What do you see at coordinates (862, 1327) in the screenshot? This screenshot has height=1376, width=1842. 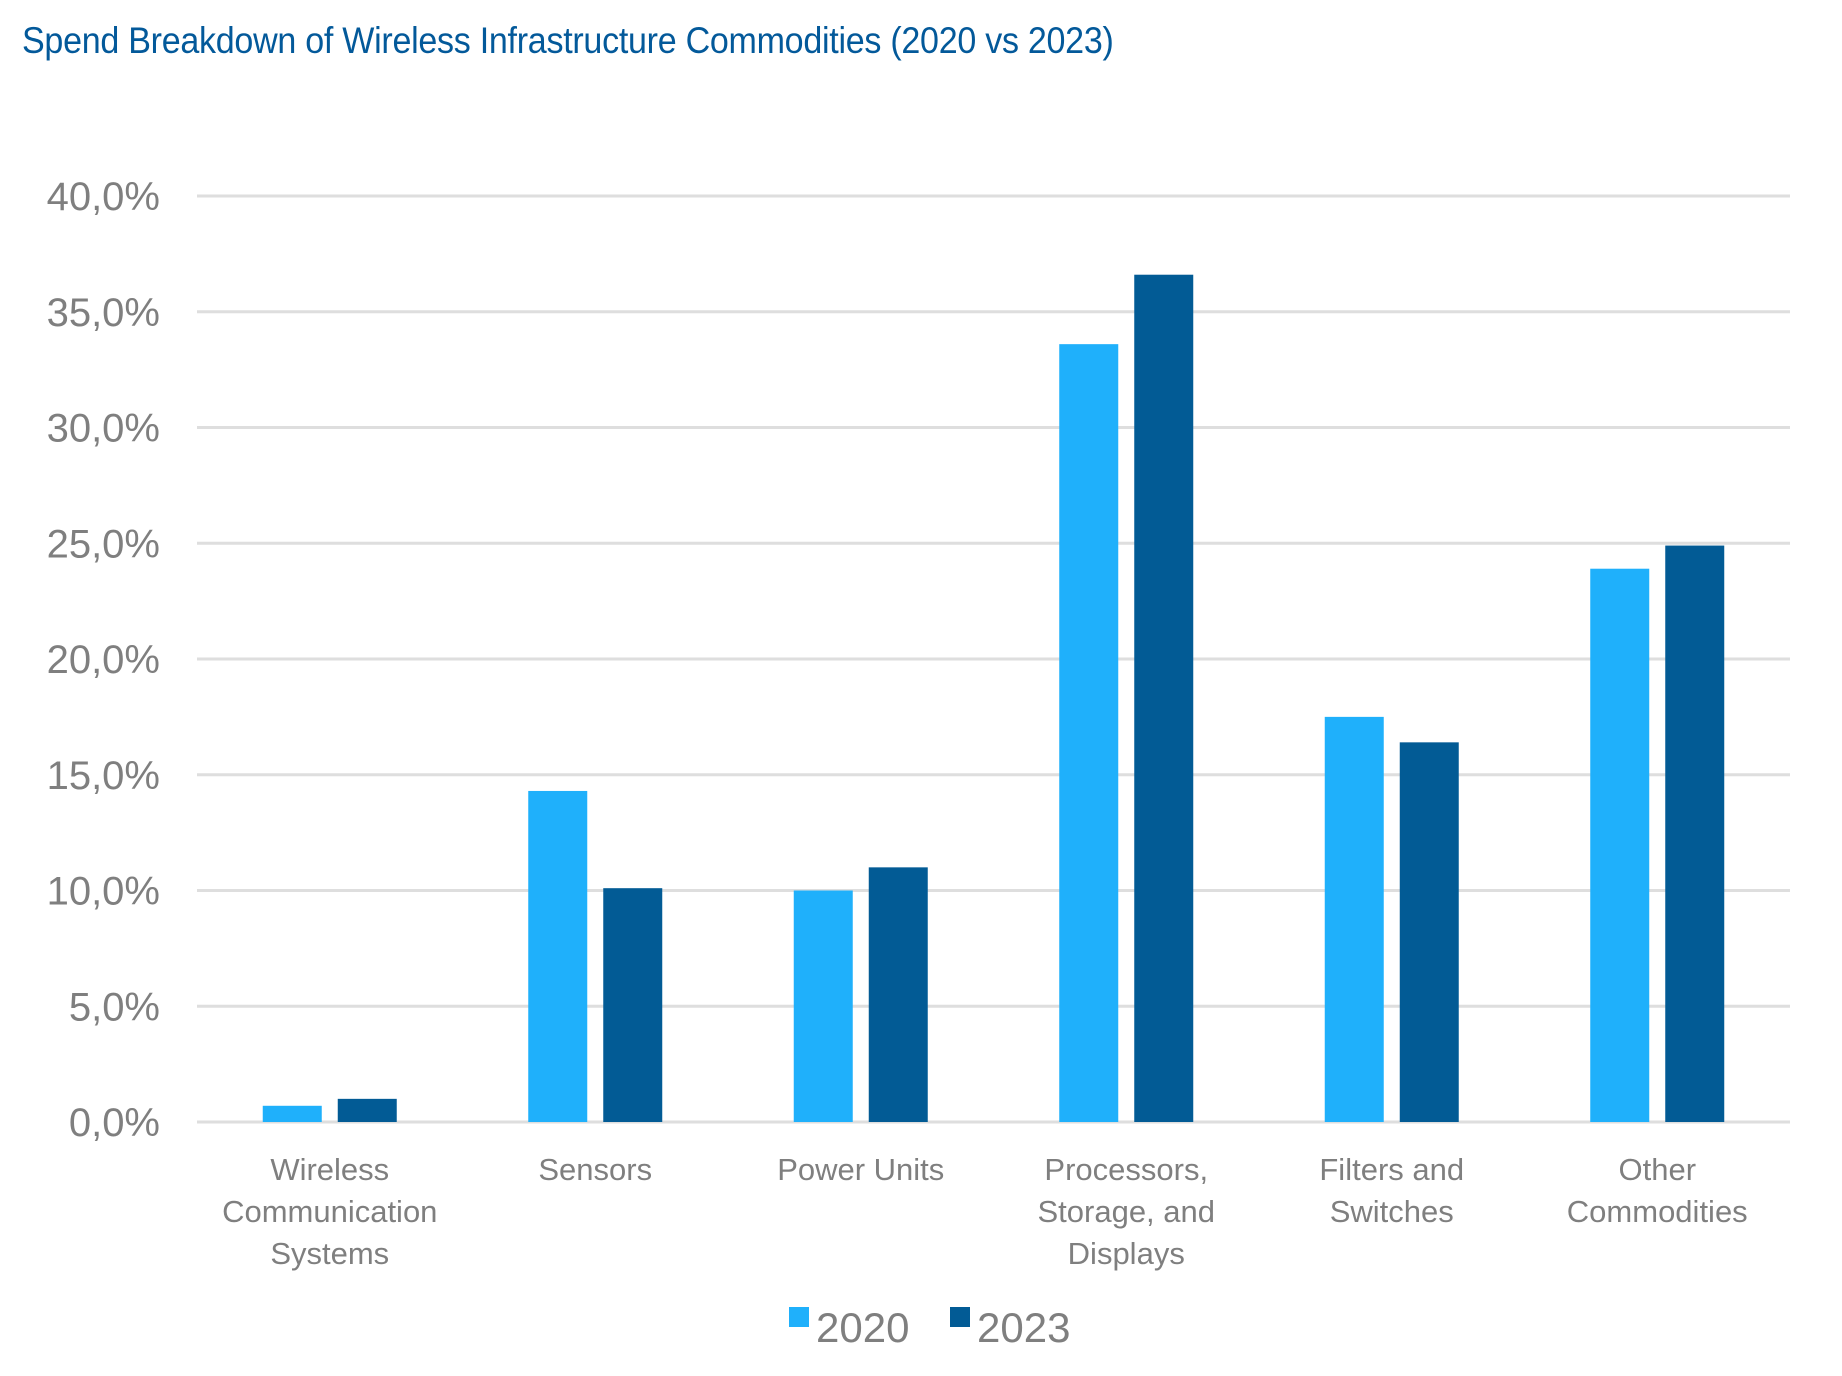 I see `legend-label-2020: 2020` at bounding box center [862, 1327].